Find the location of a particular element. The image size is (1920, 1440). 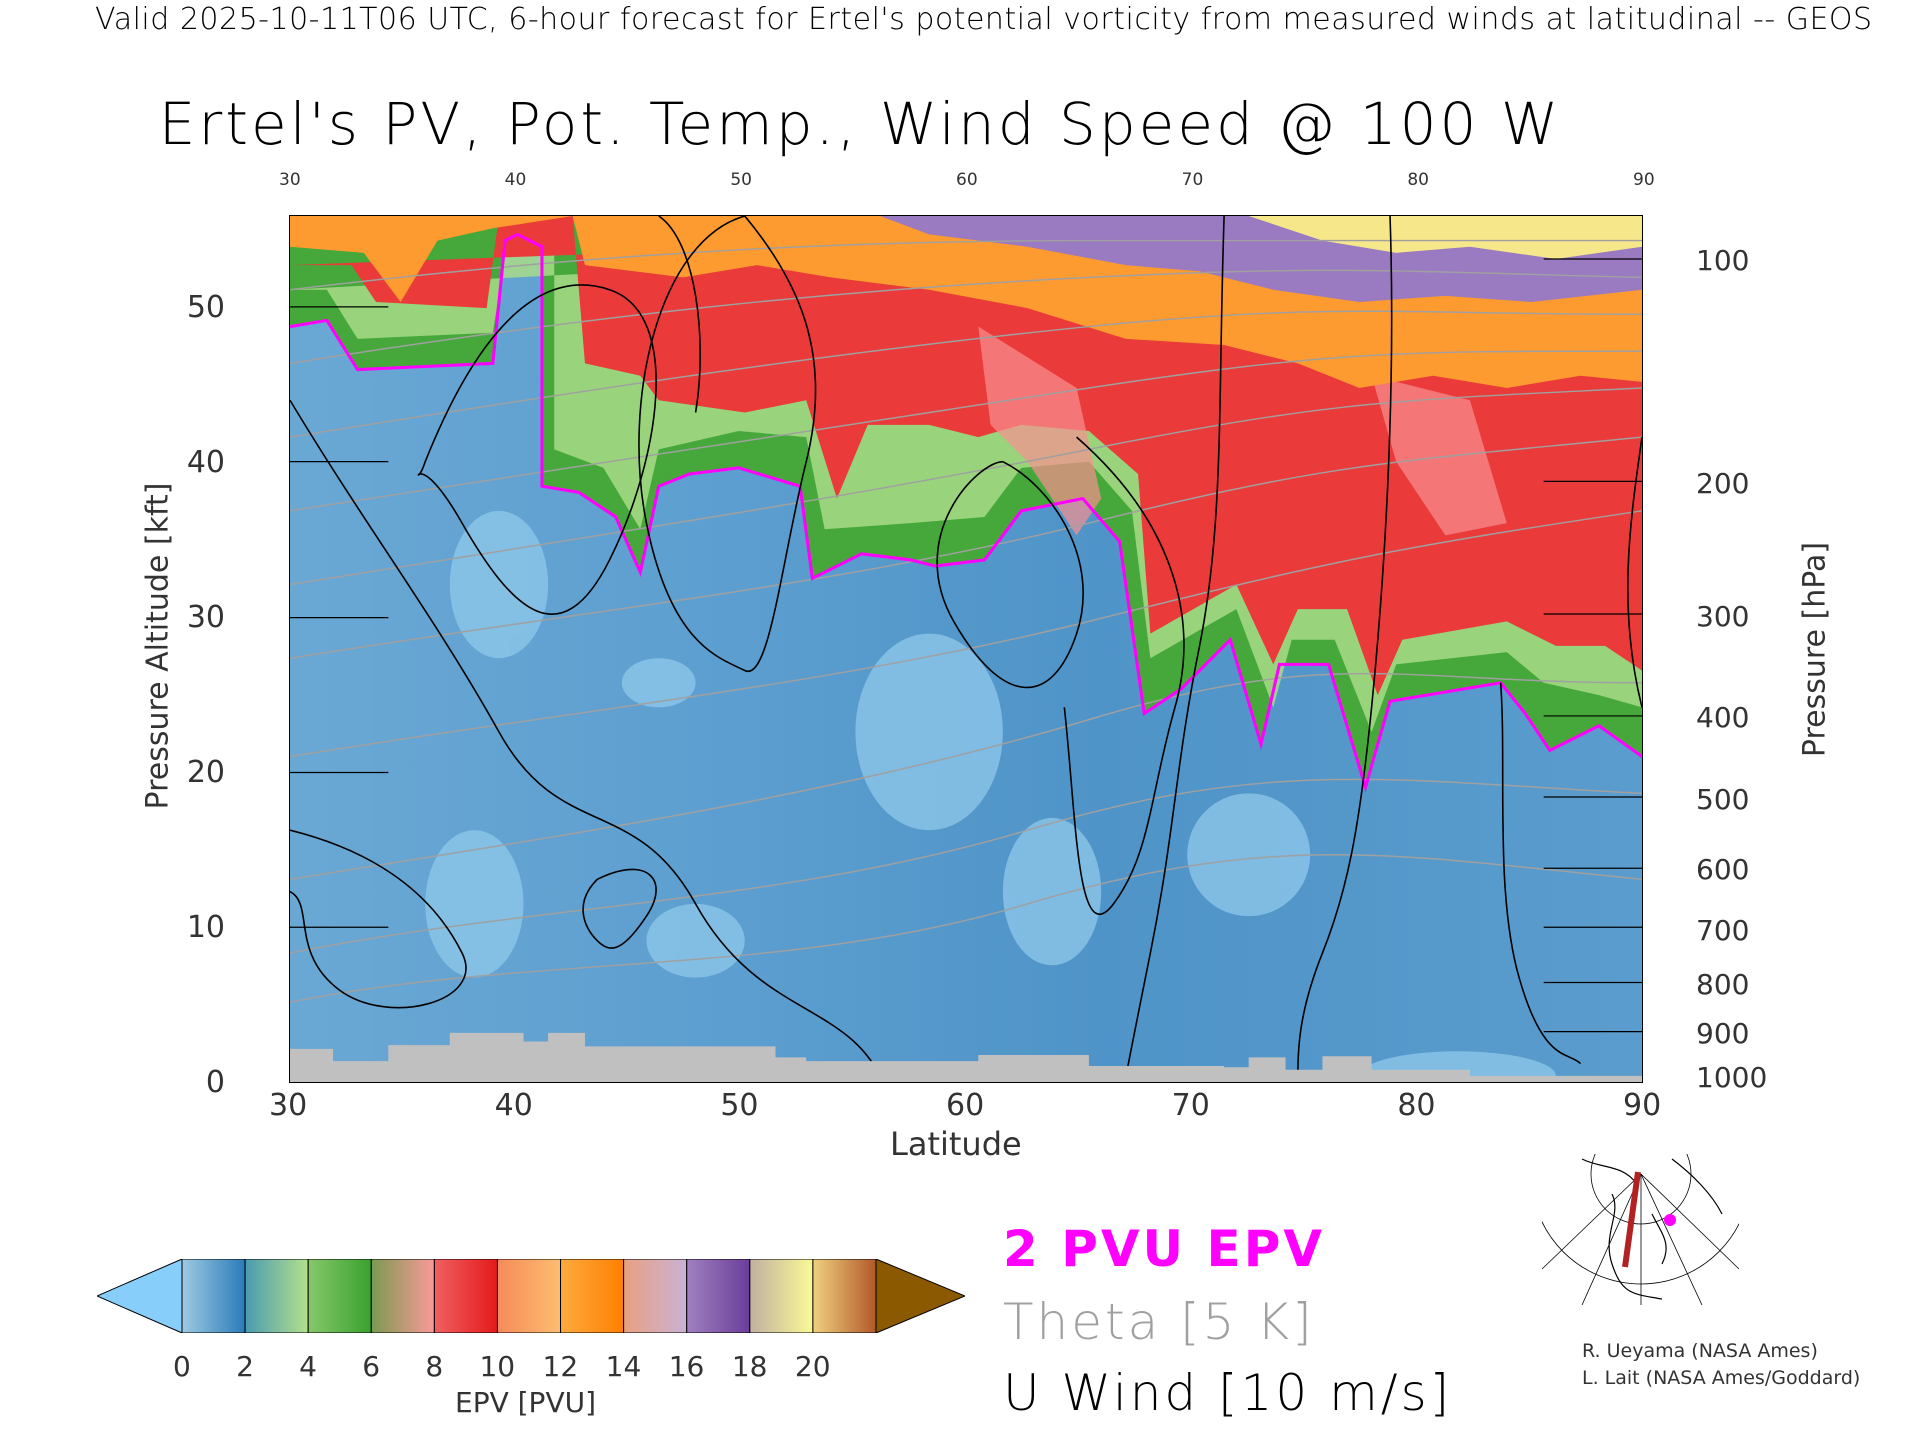

field-yellow is located at coordinates (1445, 237).